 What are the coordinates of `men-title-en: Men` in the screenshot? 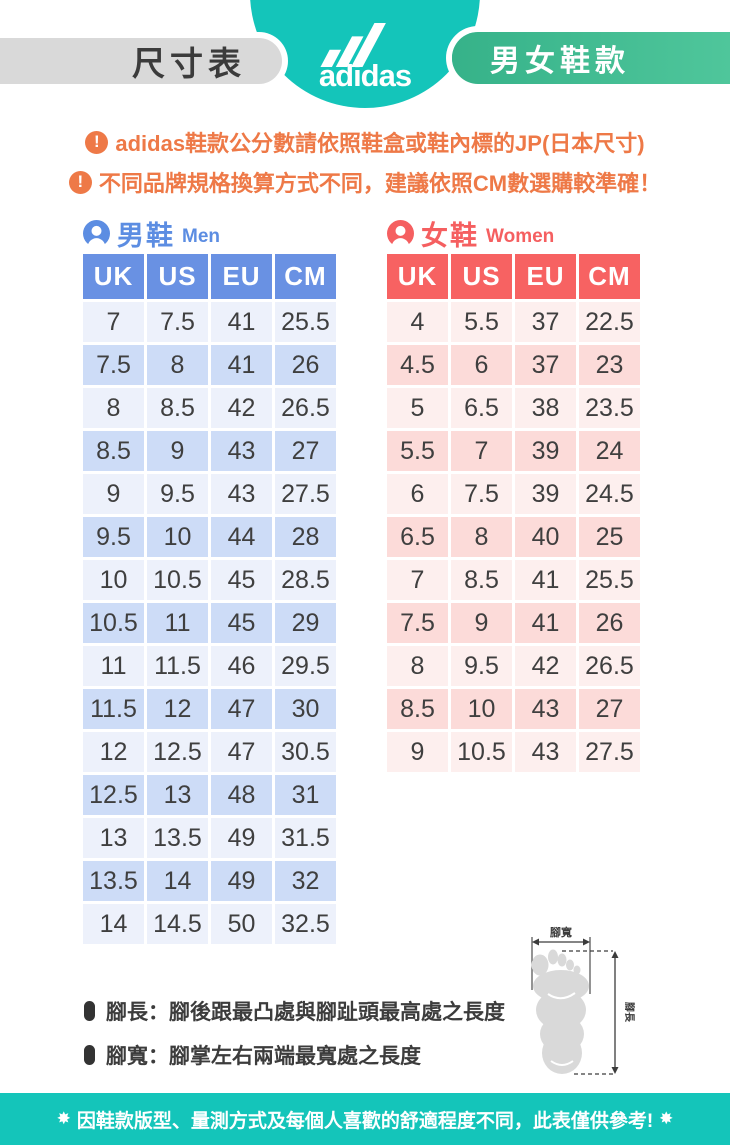 It's located at (201, 236).